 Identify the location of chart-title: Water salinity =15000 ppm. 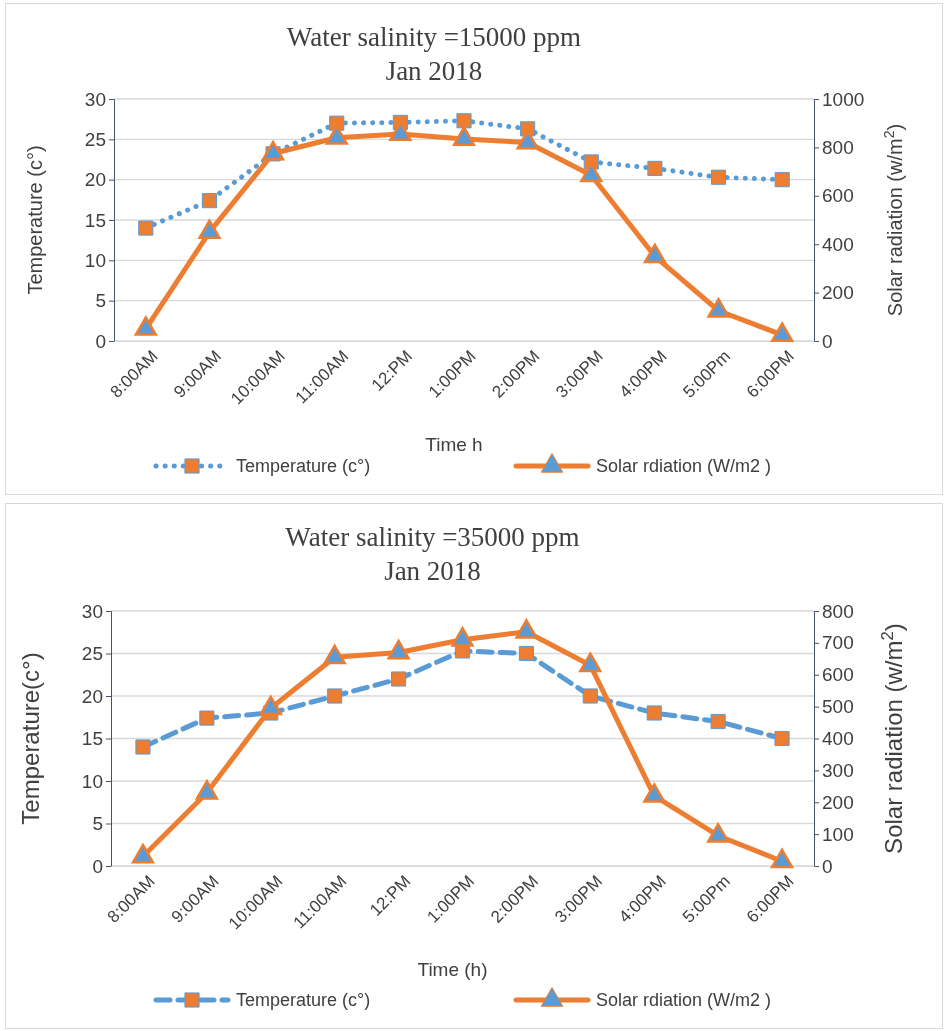
(434, 37).